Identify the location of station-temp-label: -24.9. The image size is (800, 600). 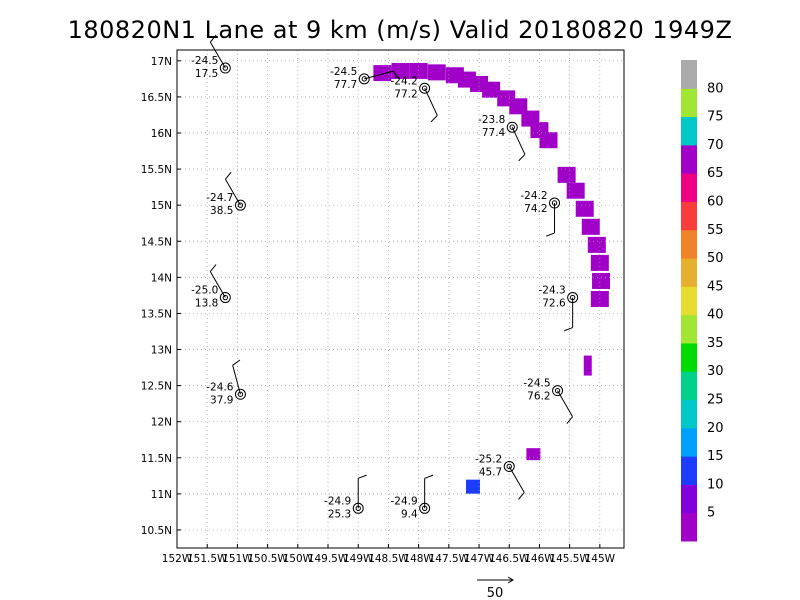
(403, 501).